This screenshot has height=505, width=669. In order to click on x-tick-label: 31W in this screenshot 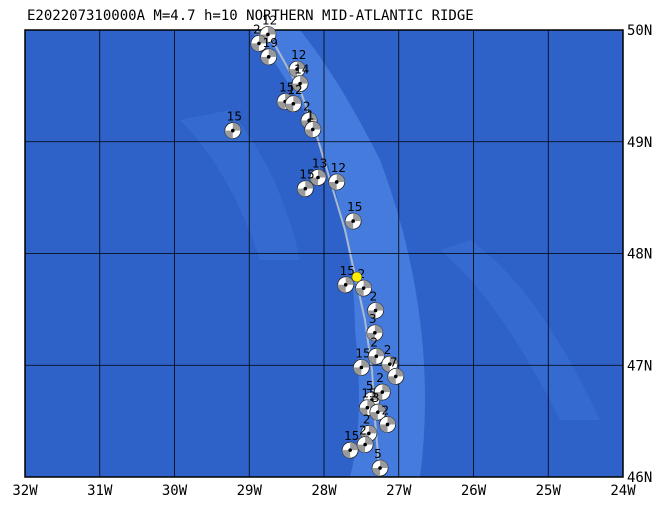, I will do `click(100, 491)`.